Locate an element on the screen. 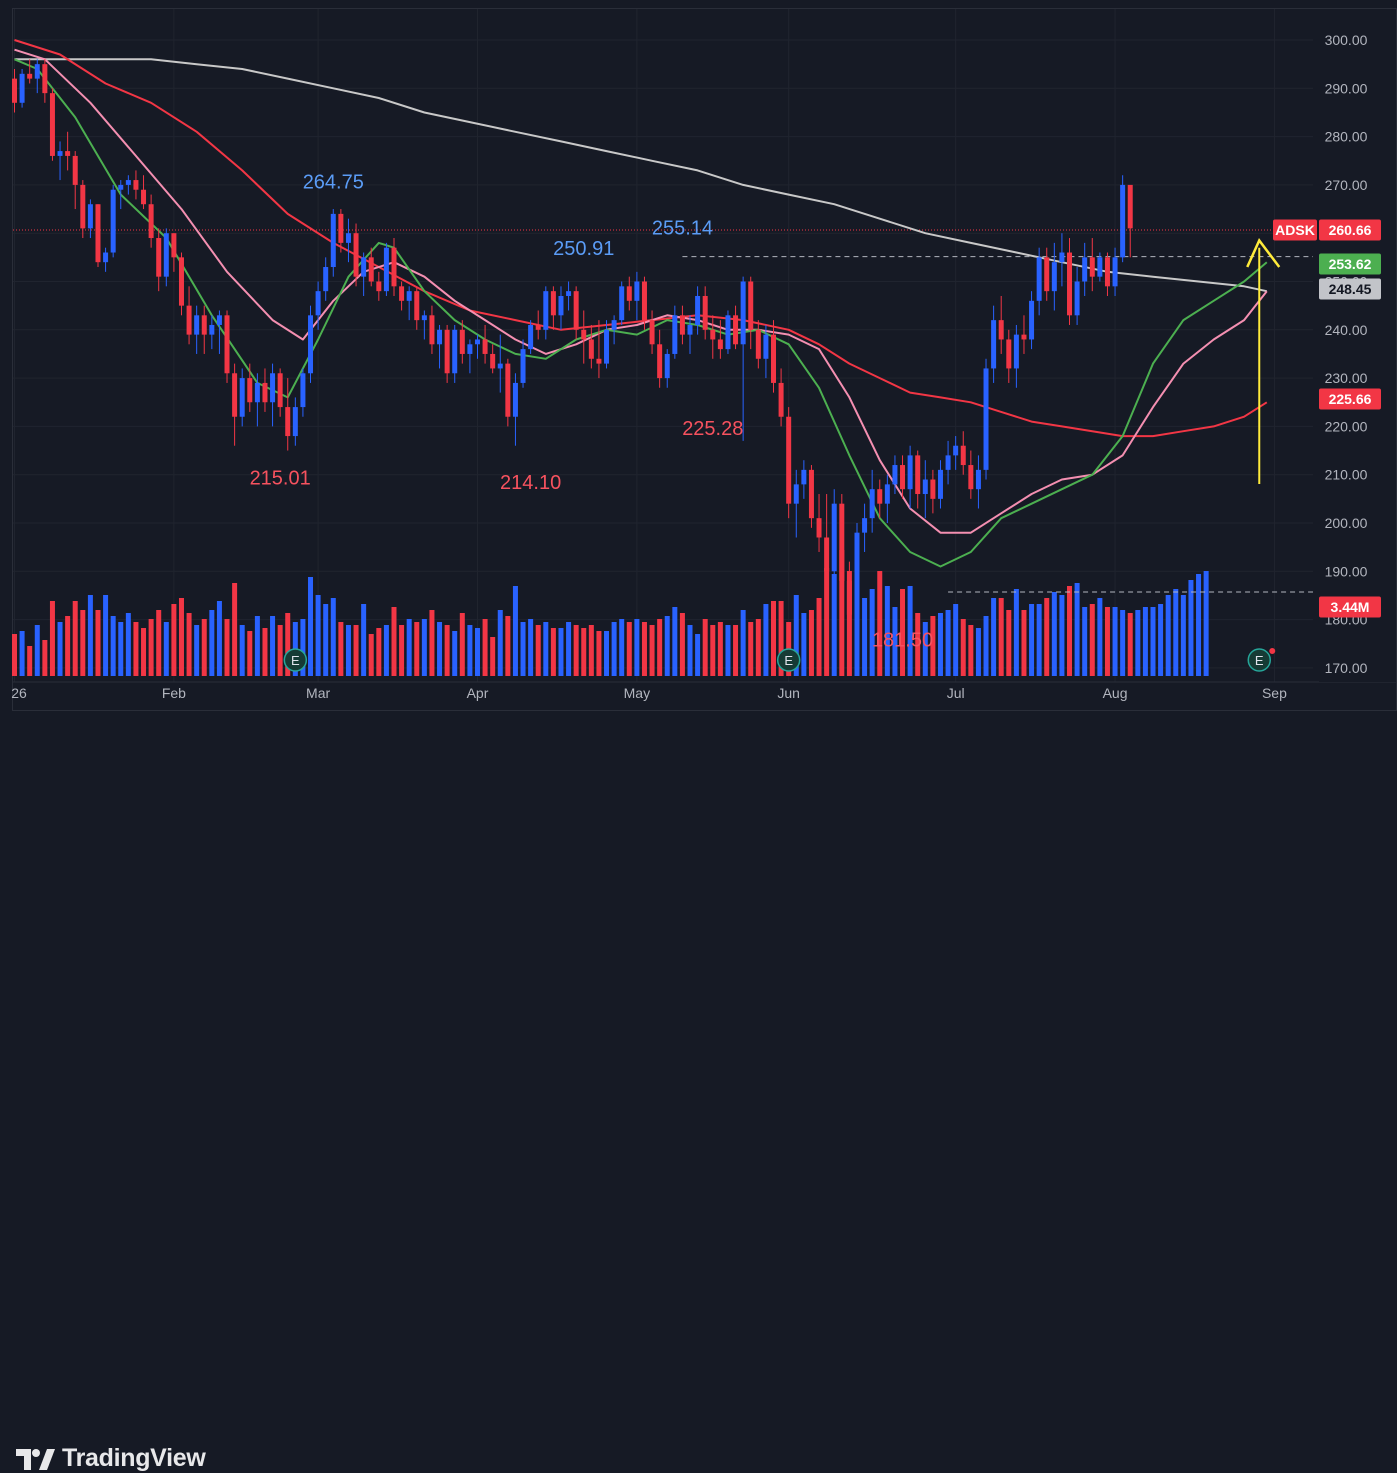 This screenshot has height=1473, width=1397. price-annotation: 250.91 is located at coordinates (583, 249).